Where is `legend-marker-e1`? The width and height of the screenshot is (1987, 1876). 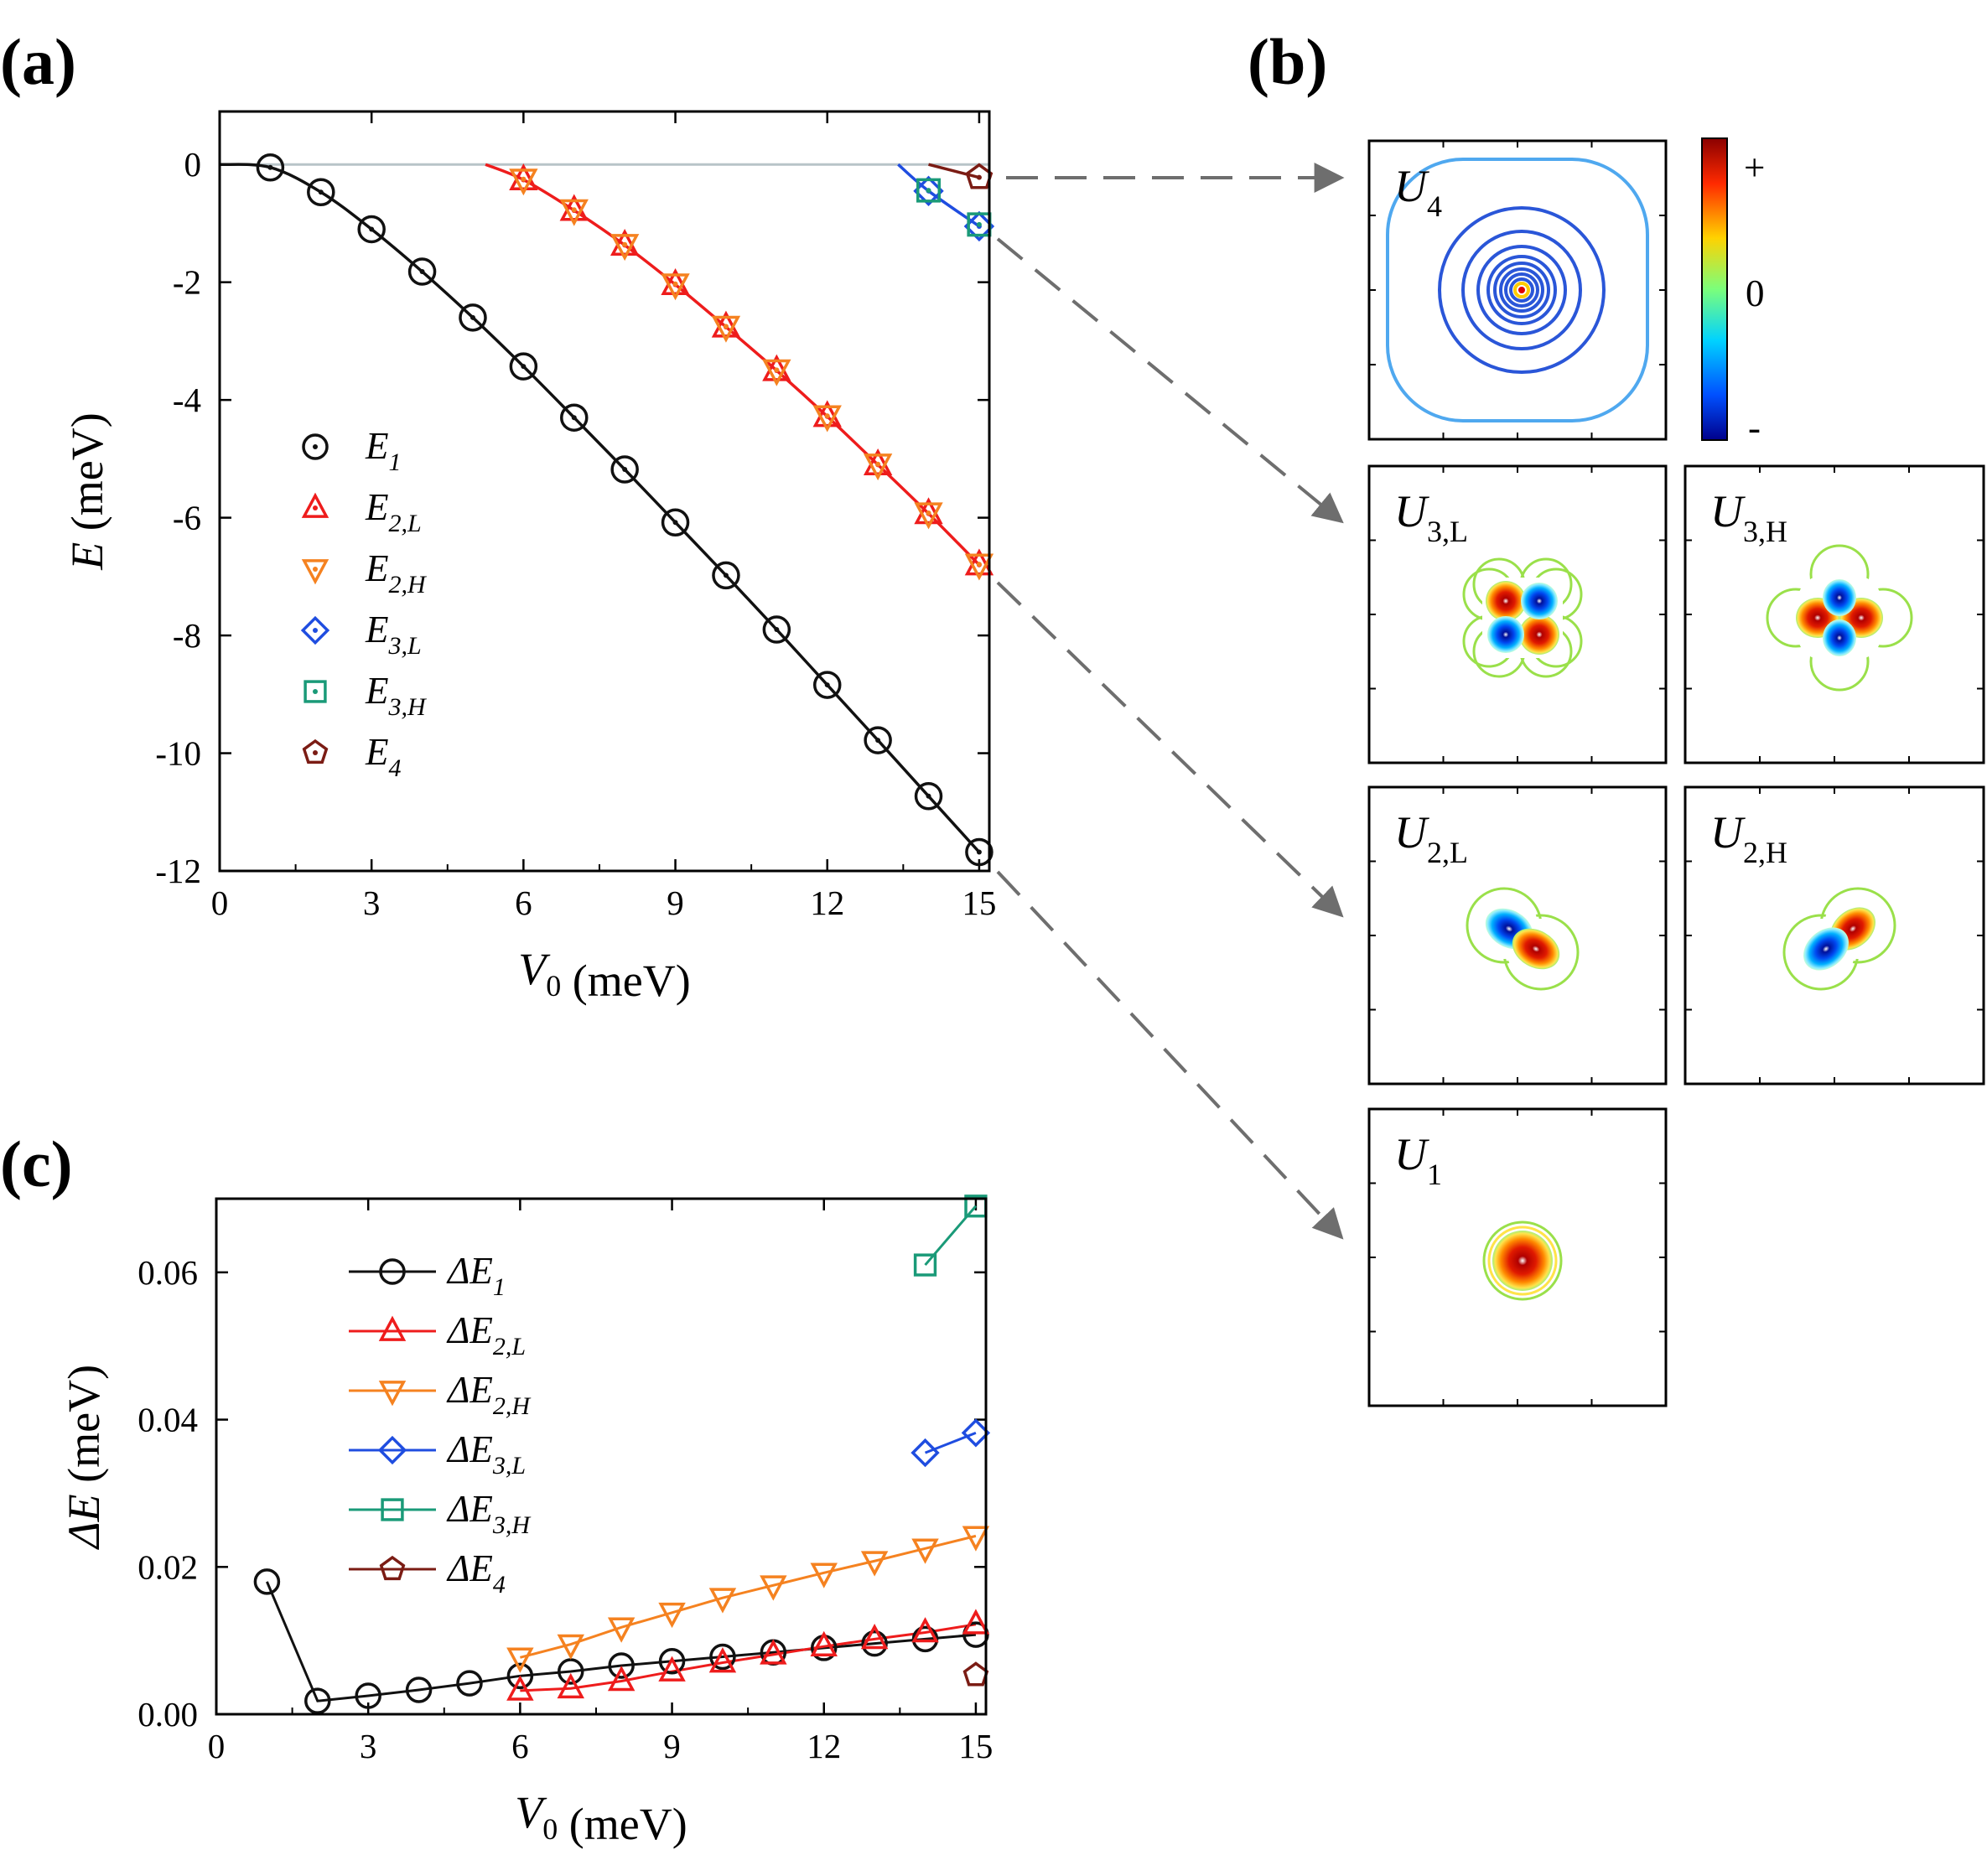
legend-marker-e1 is located at coordinates (315, 446).